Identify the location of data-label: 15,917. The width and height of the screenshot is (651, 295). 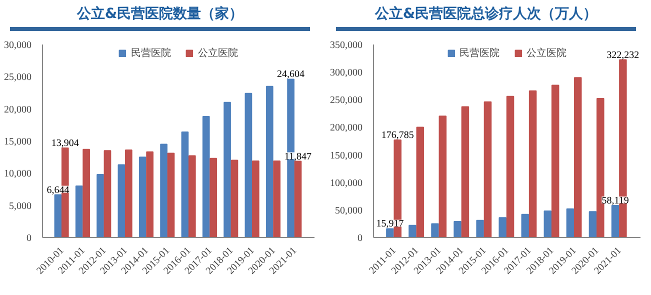
(390, 224).